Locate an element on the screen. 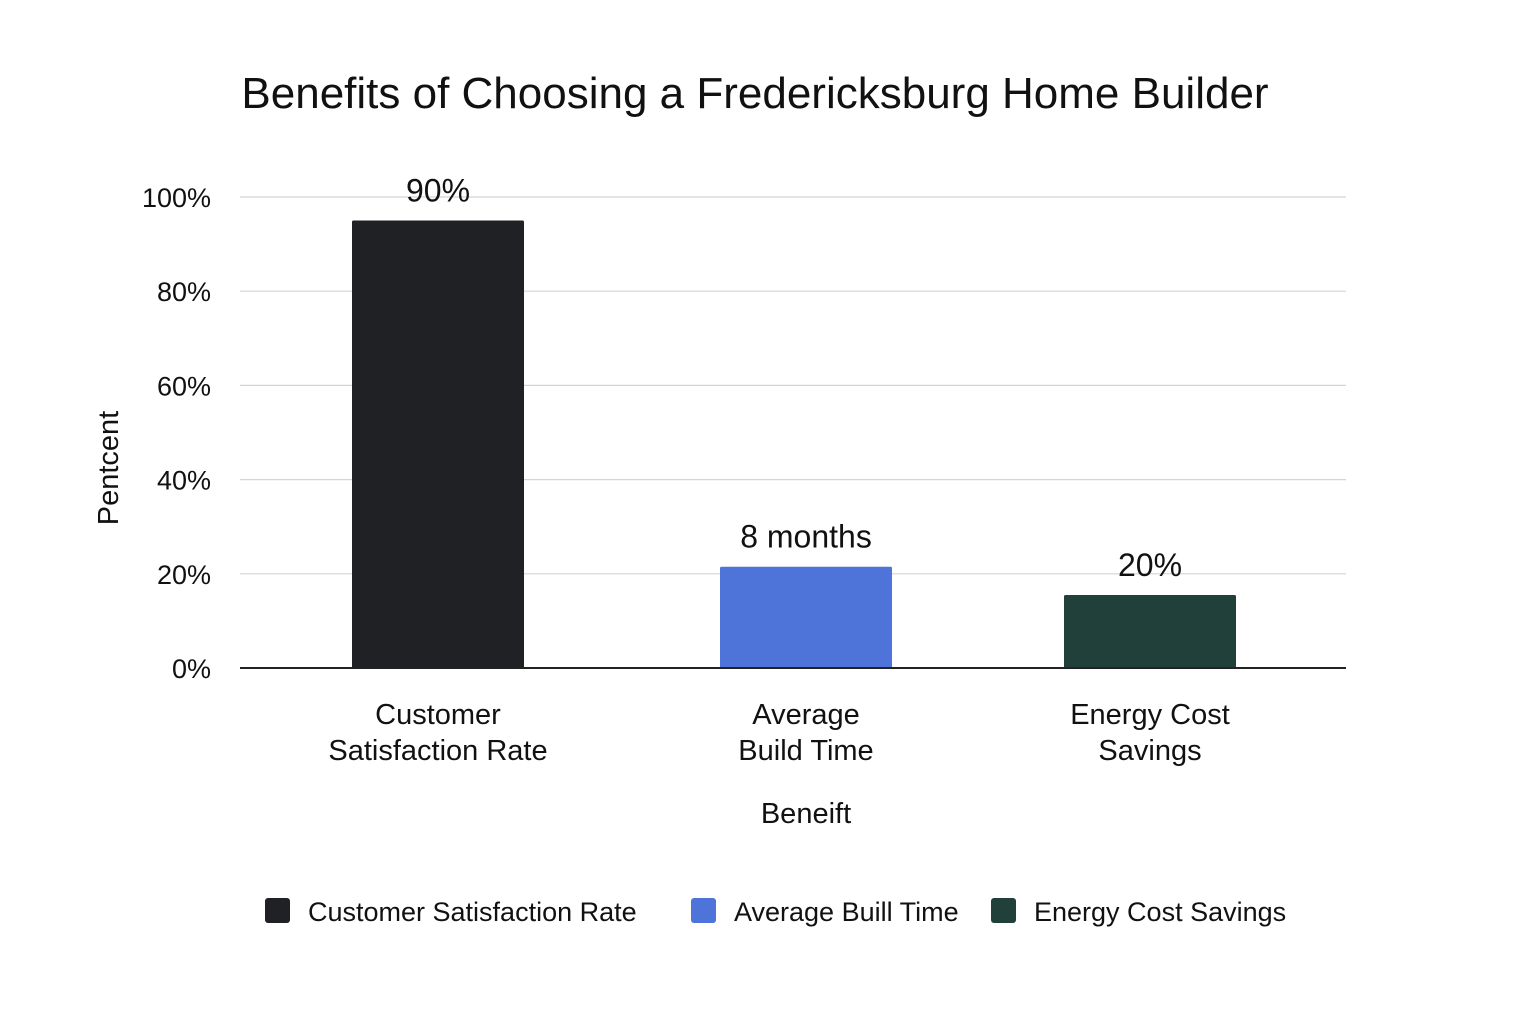 The width and height of the screenshot is (1536, 1024). x-category-label: Customer is located at coordinates (438, 715).